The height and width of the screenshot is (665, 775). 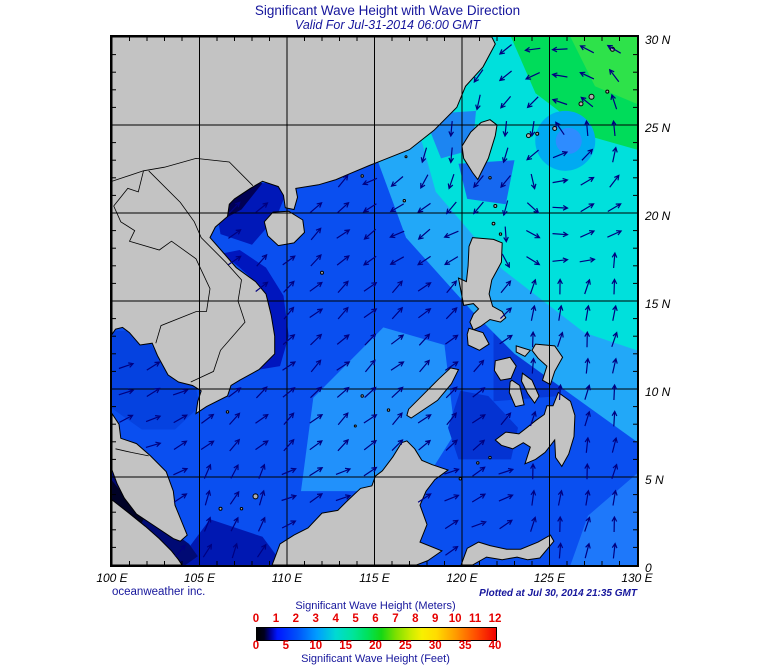 What do you see at coordinates (132, 452) in the screenshot?
I see `border-malaysia-thailand` at bounding box center [132, 452].